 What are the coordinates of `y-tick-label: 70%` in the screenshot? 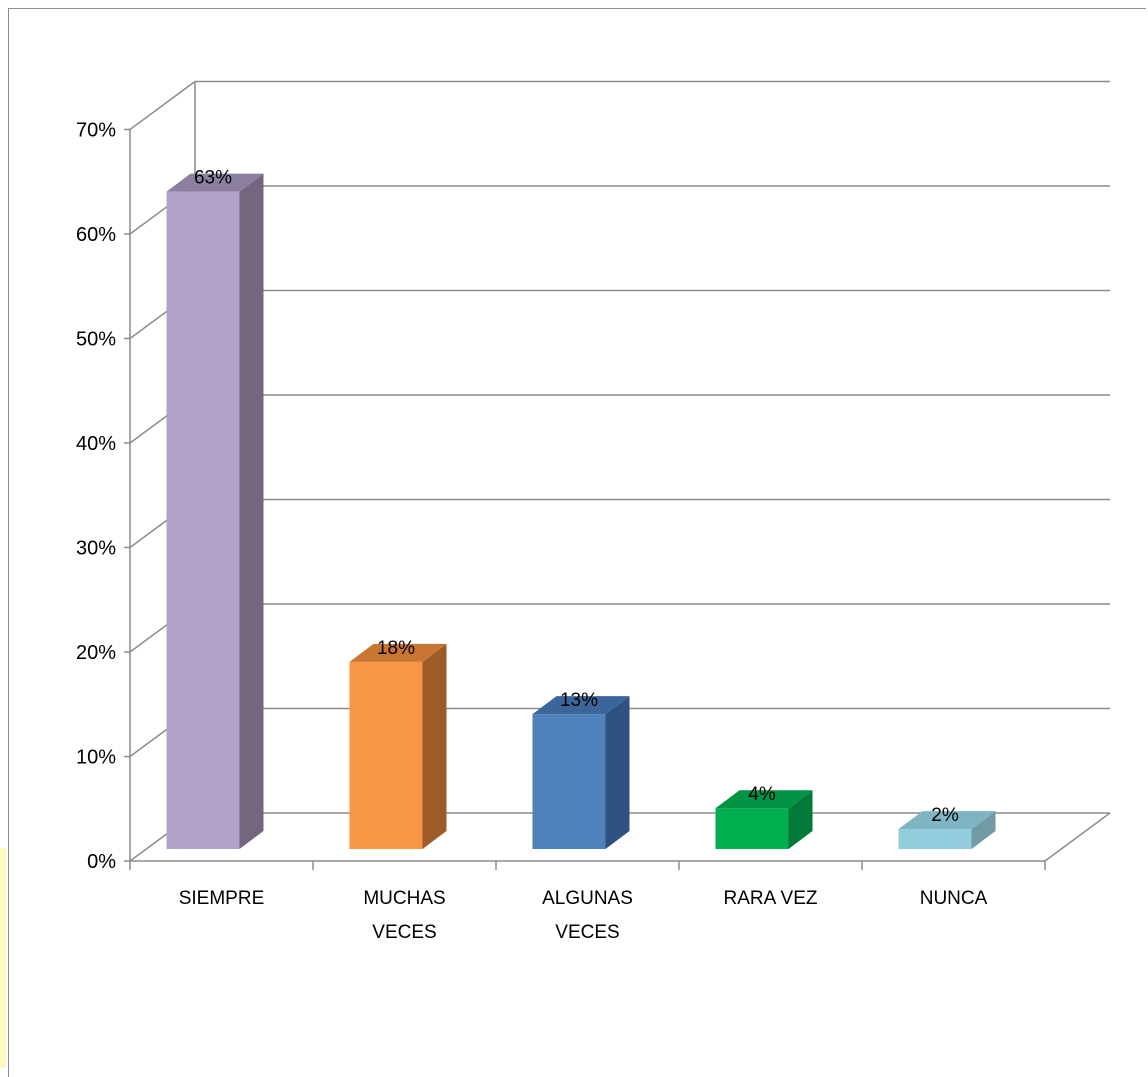 It's located at (96, 131).